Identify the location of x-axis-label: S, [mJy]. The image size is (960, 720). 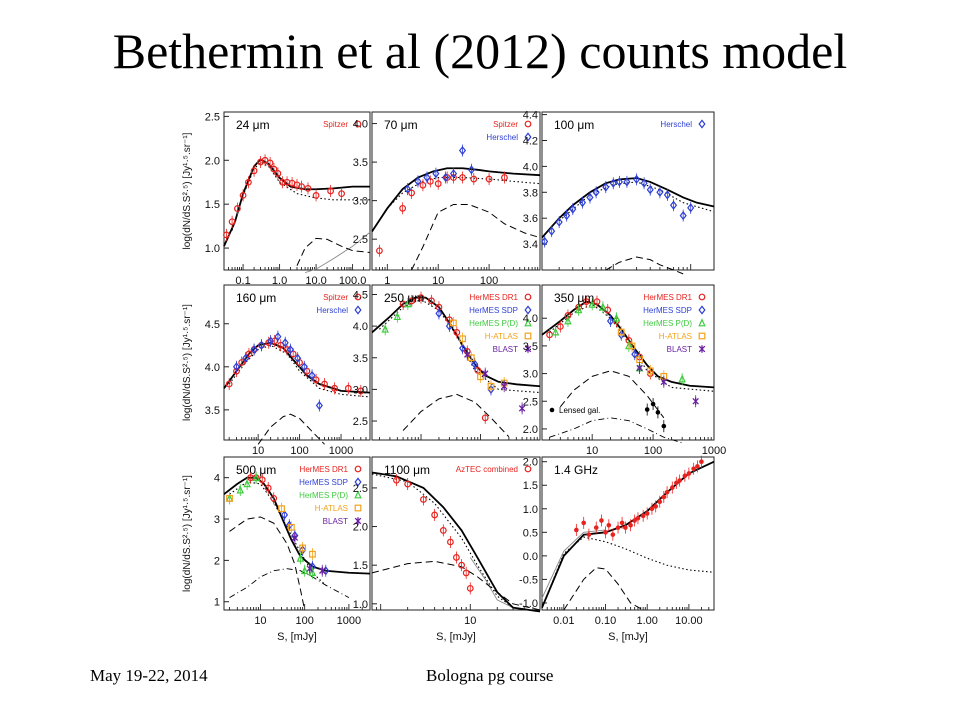
(628, 637).